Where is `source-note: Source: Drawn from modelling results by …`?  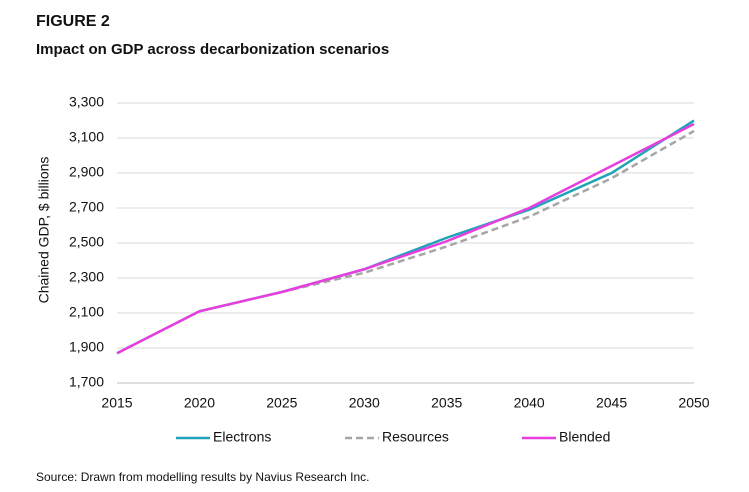 source-note: Source: Drawn from modelling results by … is located at coordinates (202, 477).